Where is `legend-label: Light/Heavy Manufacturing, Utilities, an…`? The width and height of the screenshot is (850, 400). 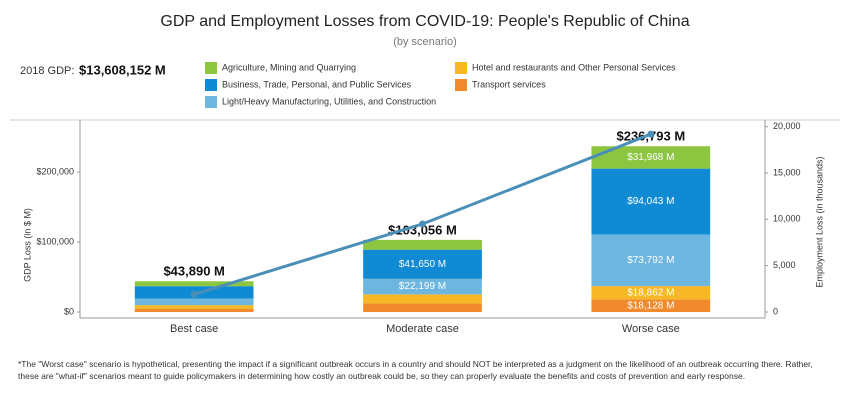 legend-label: Light/Heavy Manufacturing, Utilities, an… is located at coordinates (329, 101).